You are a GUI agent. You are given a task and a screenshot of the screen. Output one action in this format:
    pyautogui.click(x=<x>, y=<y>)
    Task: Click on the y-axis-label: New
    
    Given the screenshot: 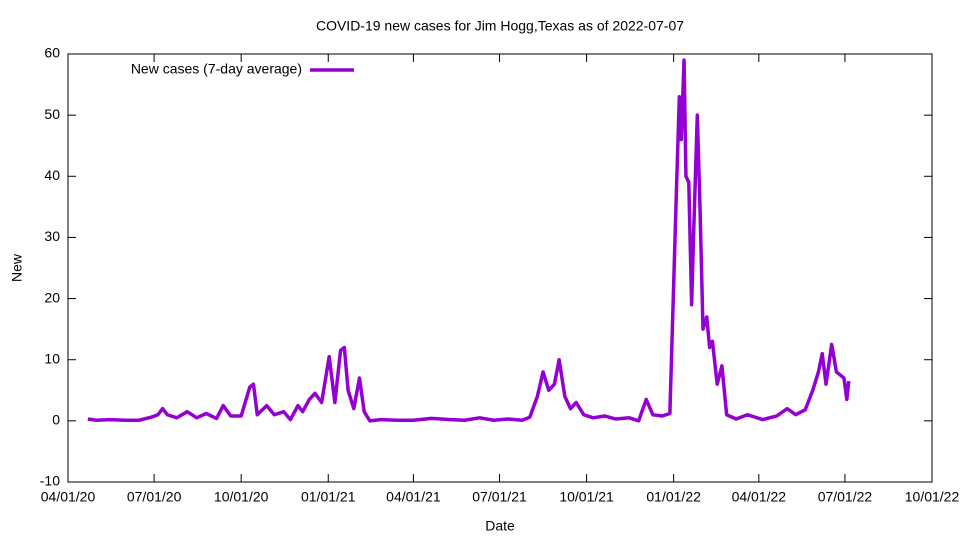 What is the action you would take?
    pyautogui.click(x=17, y=267)
    